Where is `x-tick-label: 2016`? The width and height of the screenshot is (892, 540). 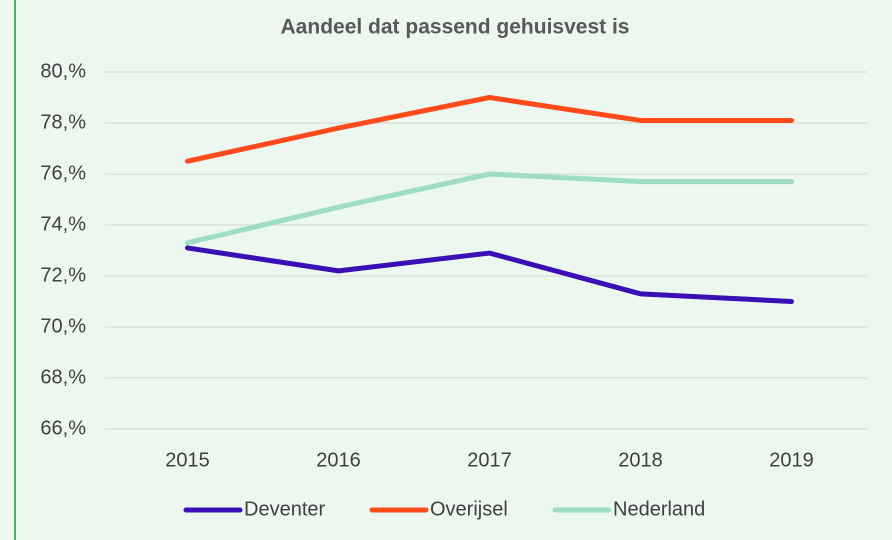
x-tick-label: 2016 is located at coordinates (338, 460).